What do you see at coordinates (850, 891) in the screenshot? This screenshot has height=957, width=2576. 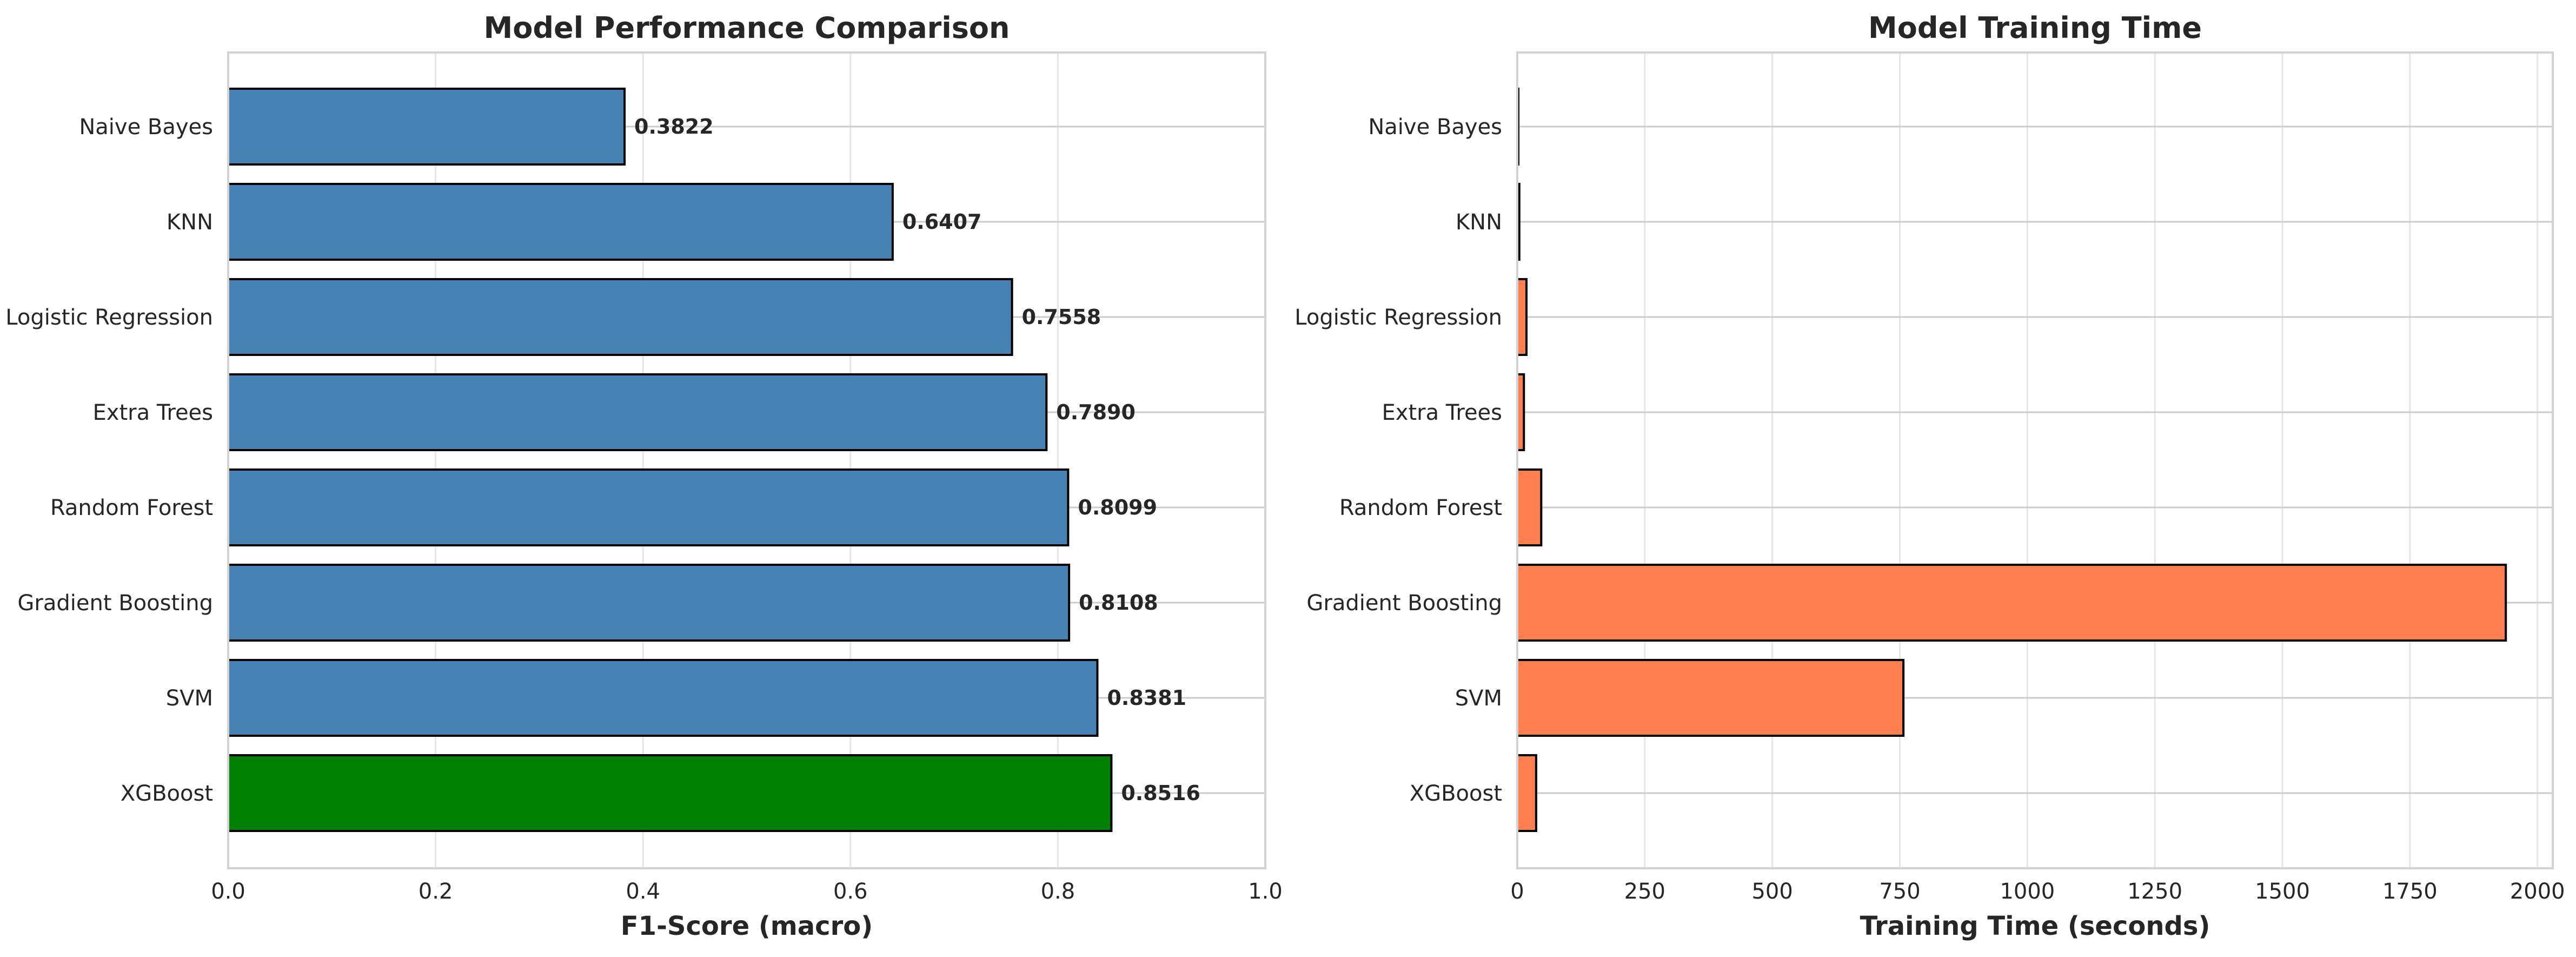 I see `x-tick-label: 0.6` at bounding box center [850, 891].